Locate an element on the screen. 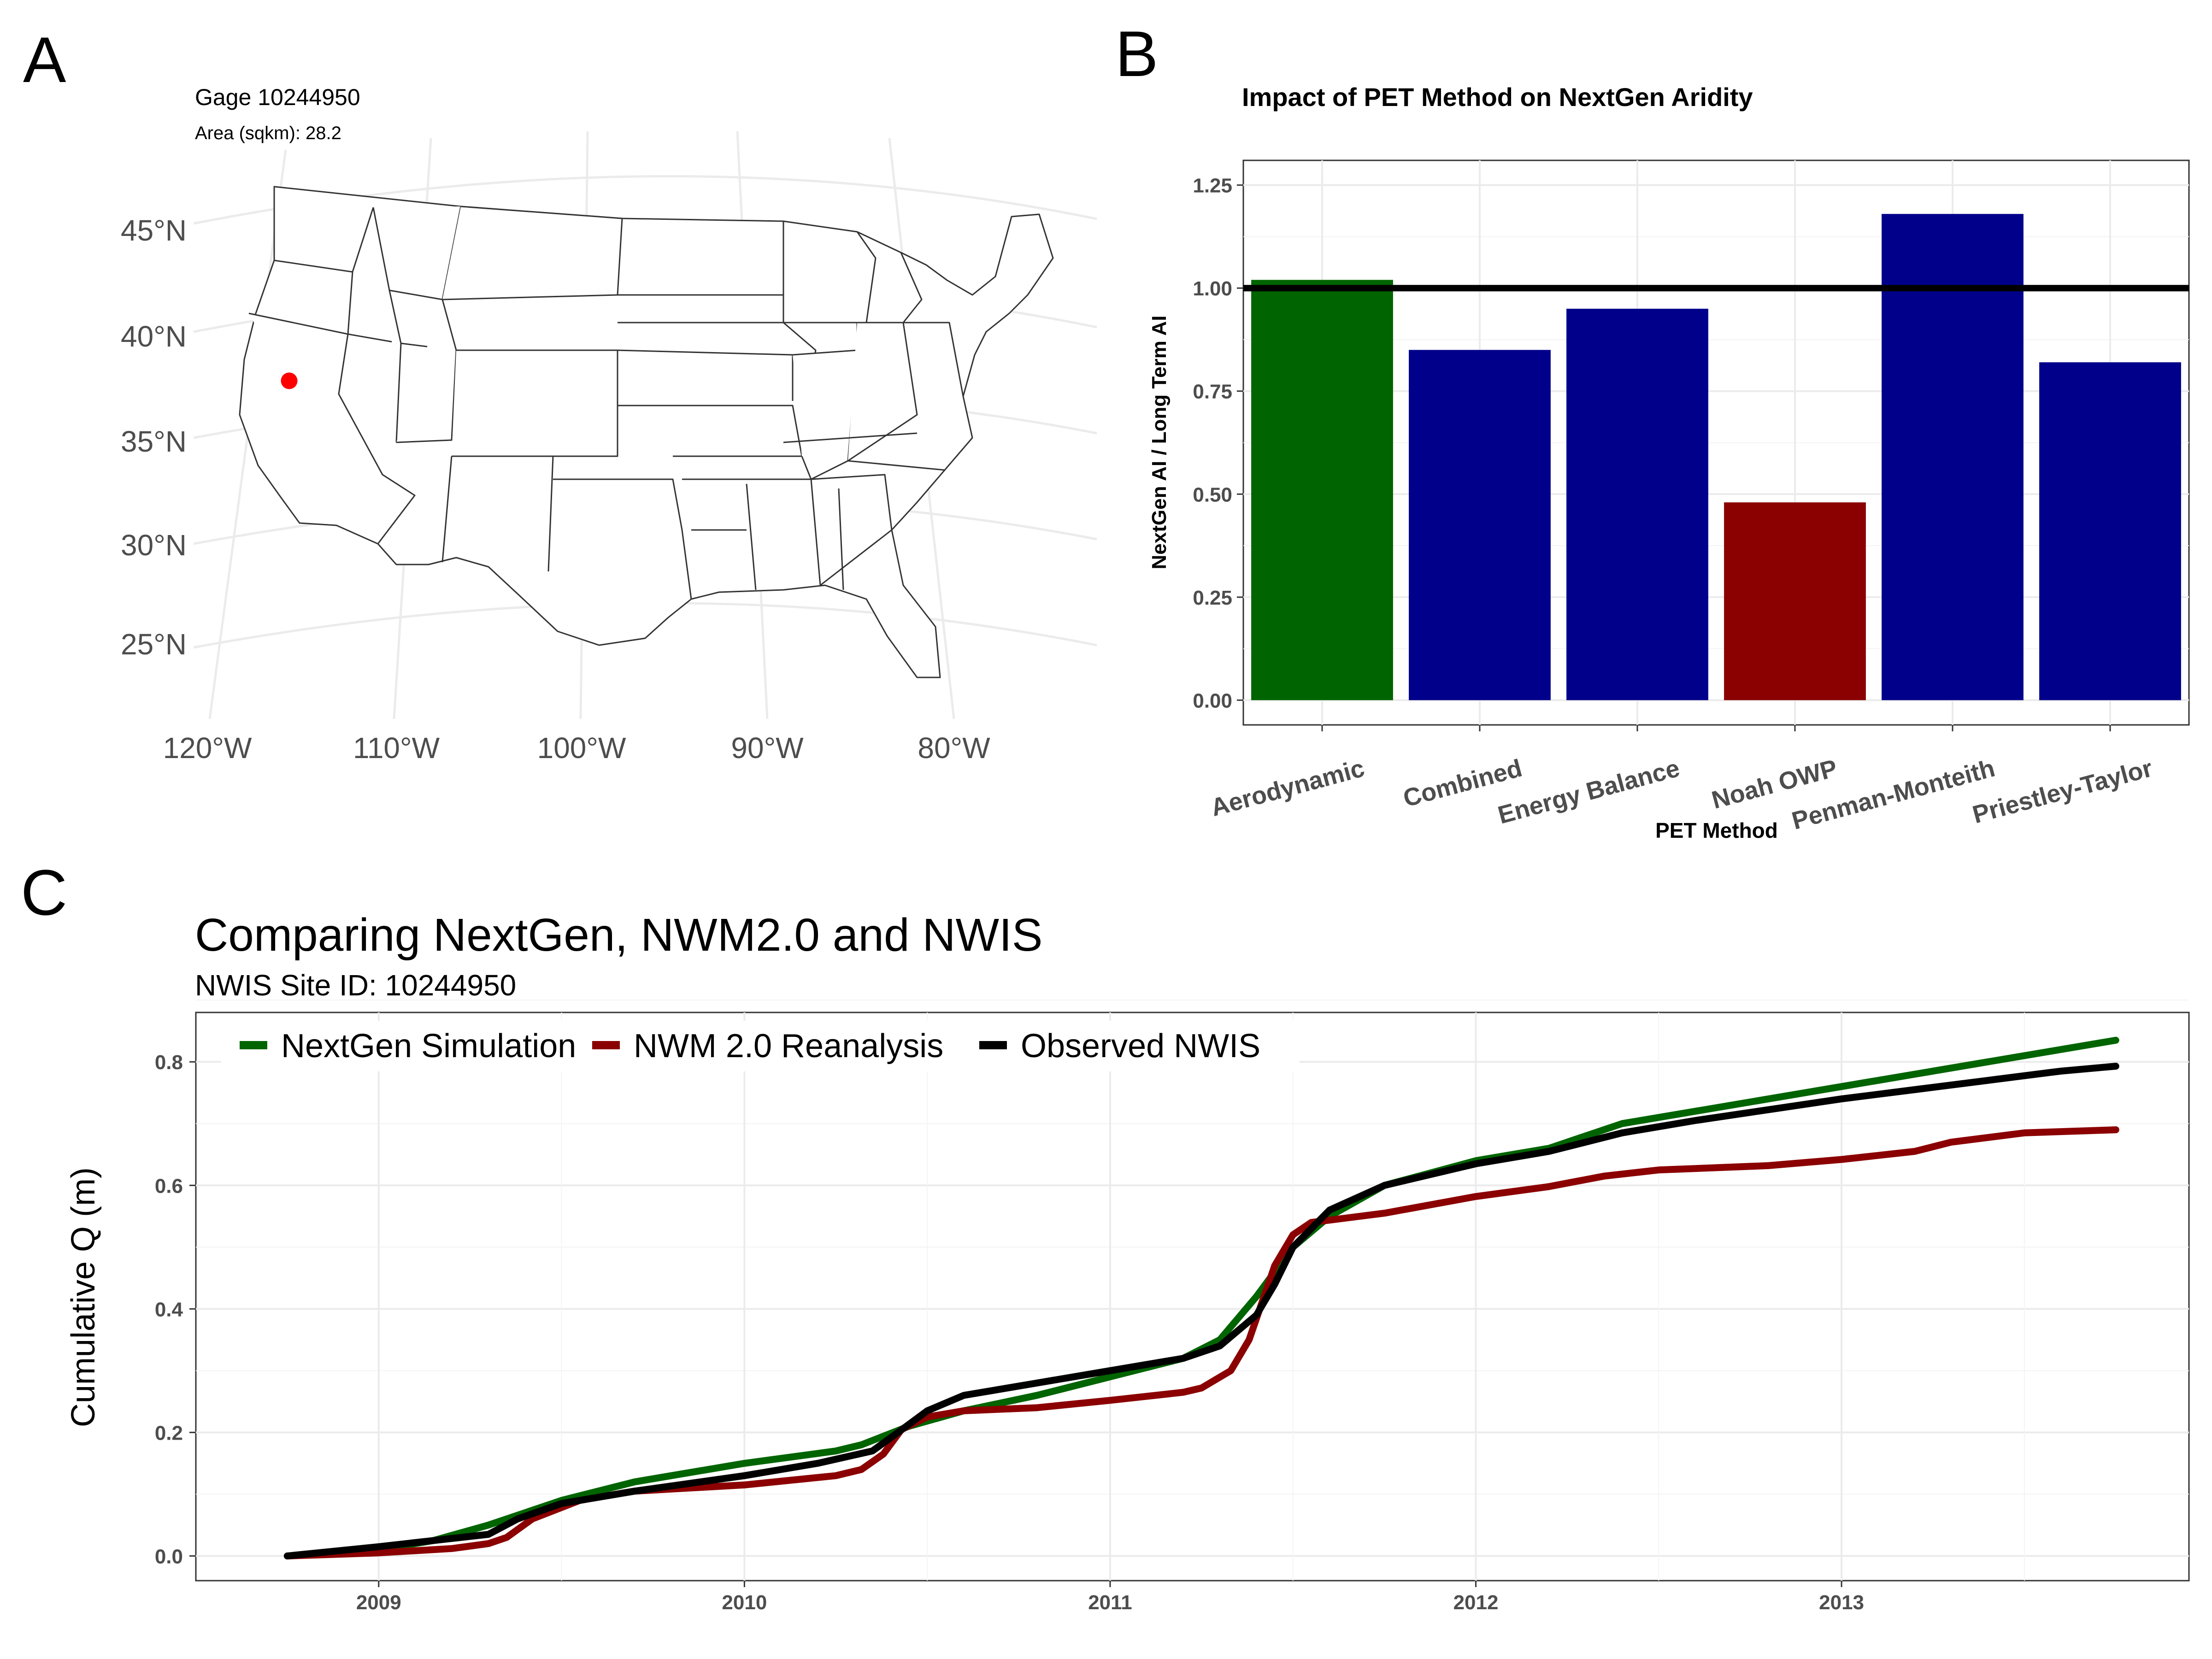 The image size is (2212, 1659). panel-label-a: A is located at coordinates (44, 60).